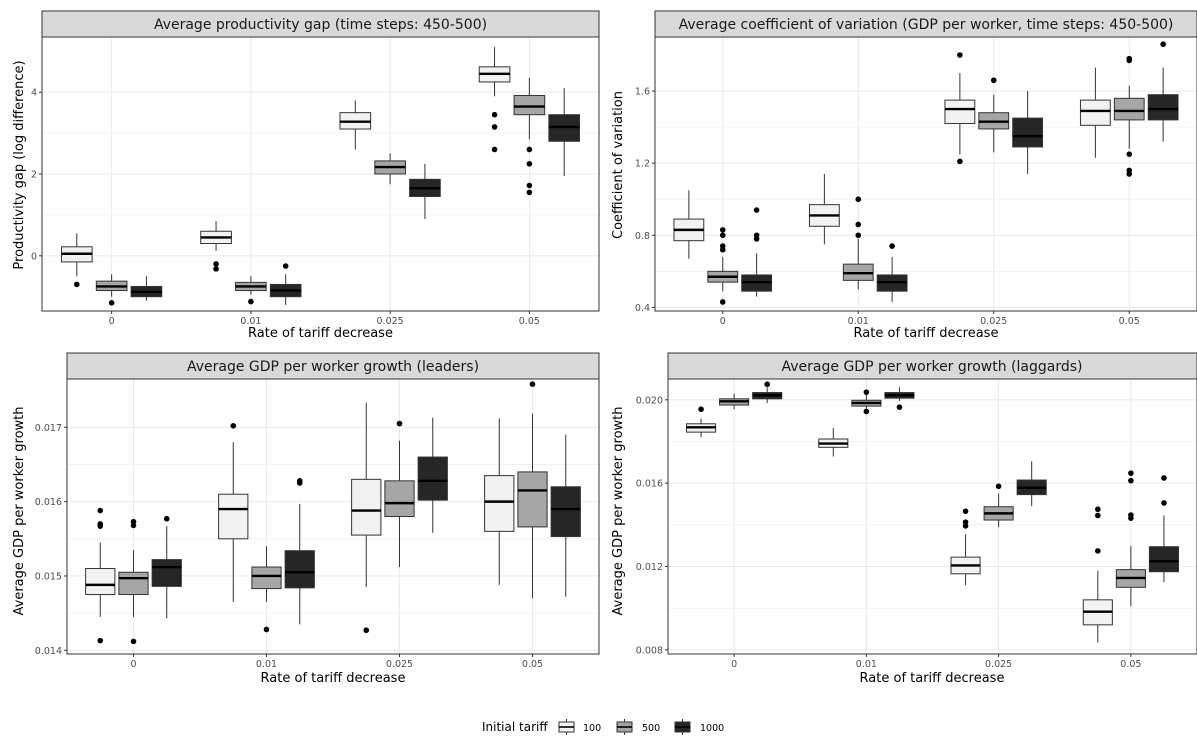 This screenshot has width=1197, height=738. I want to click on panel-title: Average GDP per worker growth (laggards), so click(932, 367).